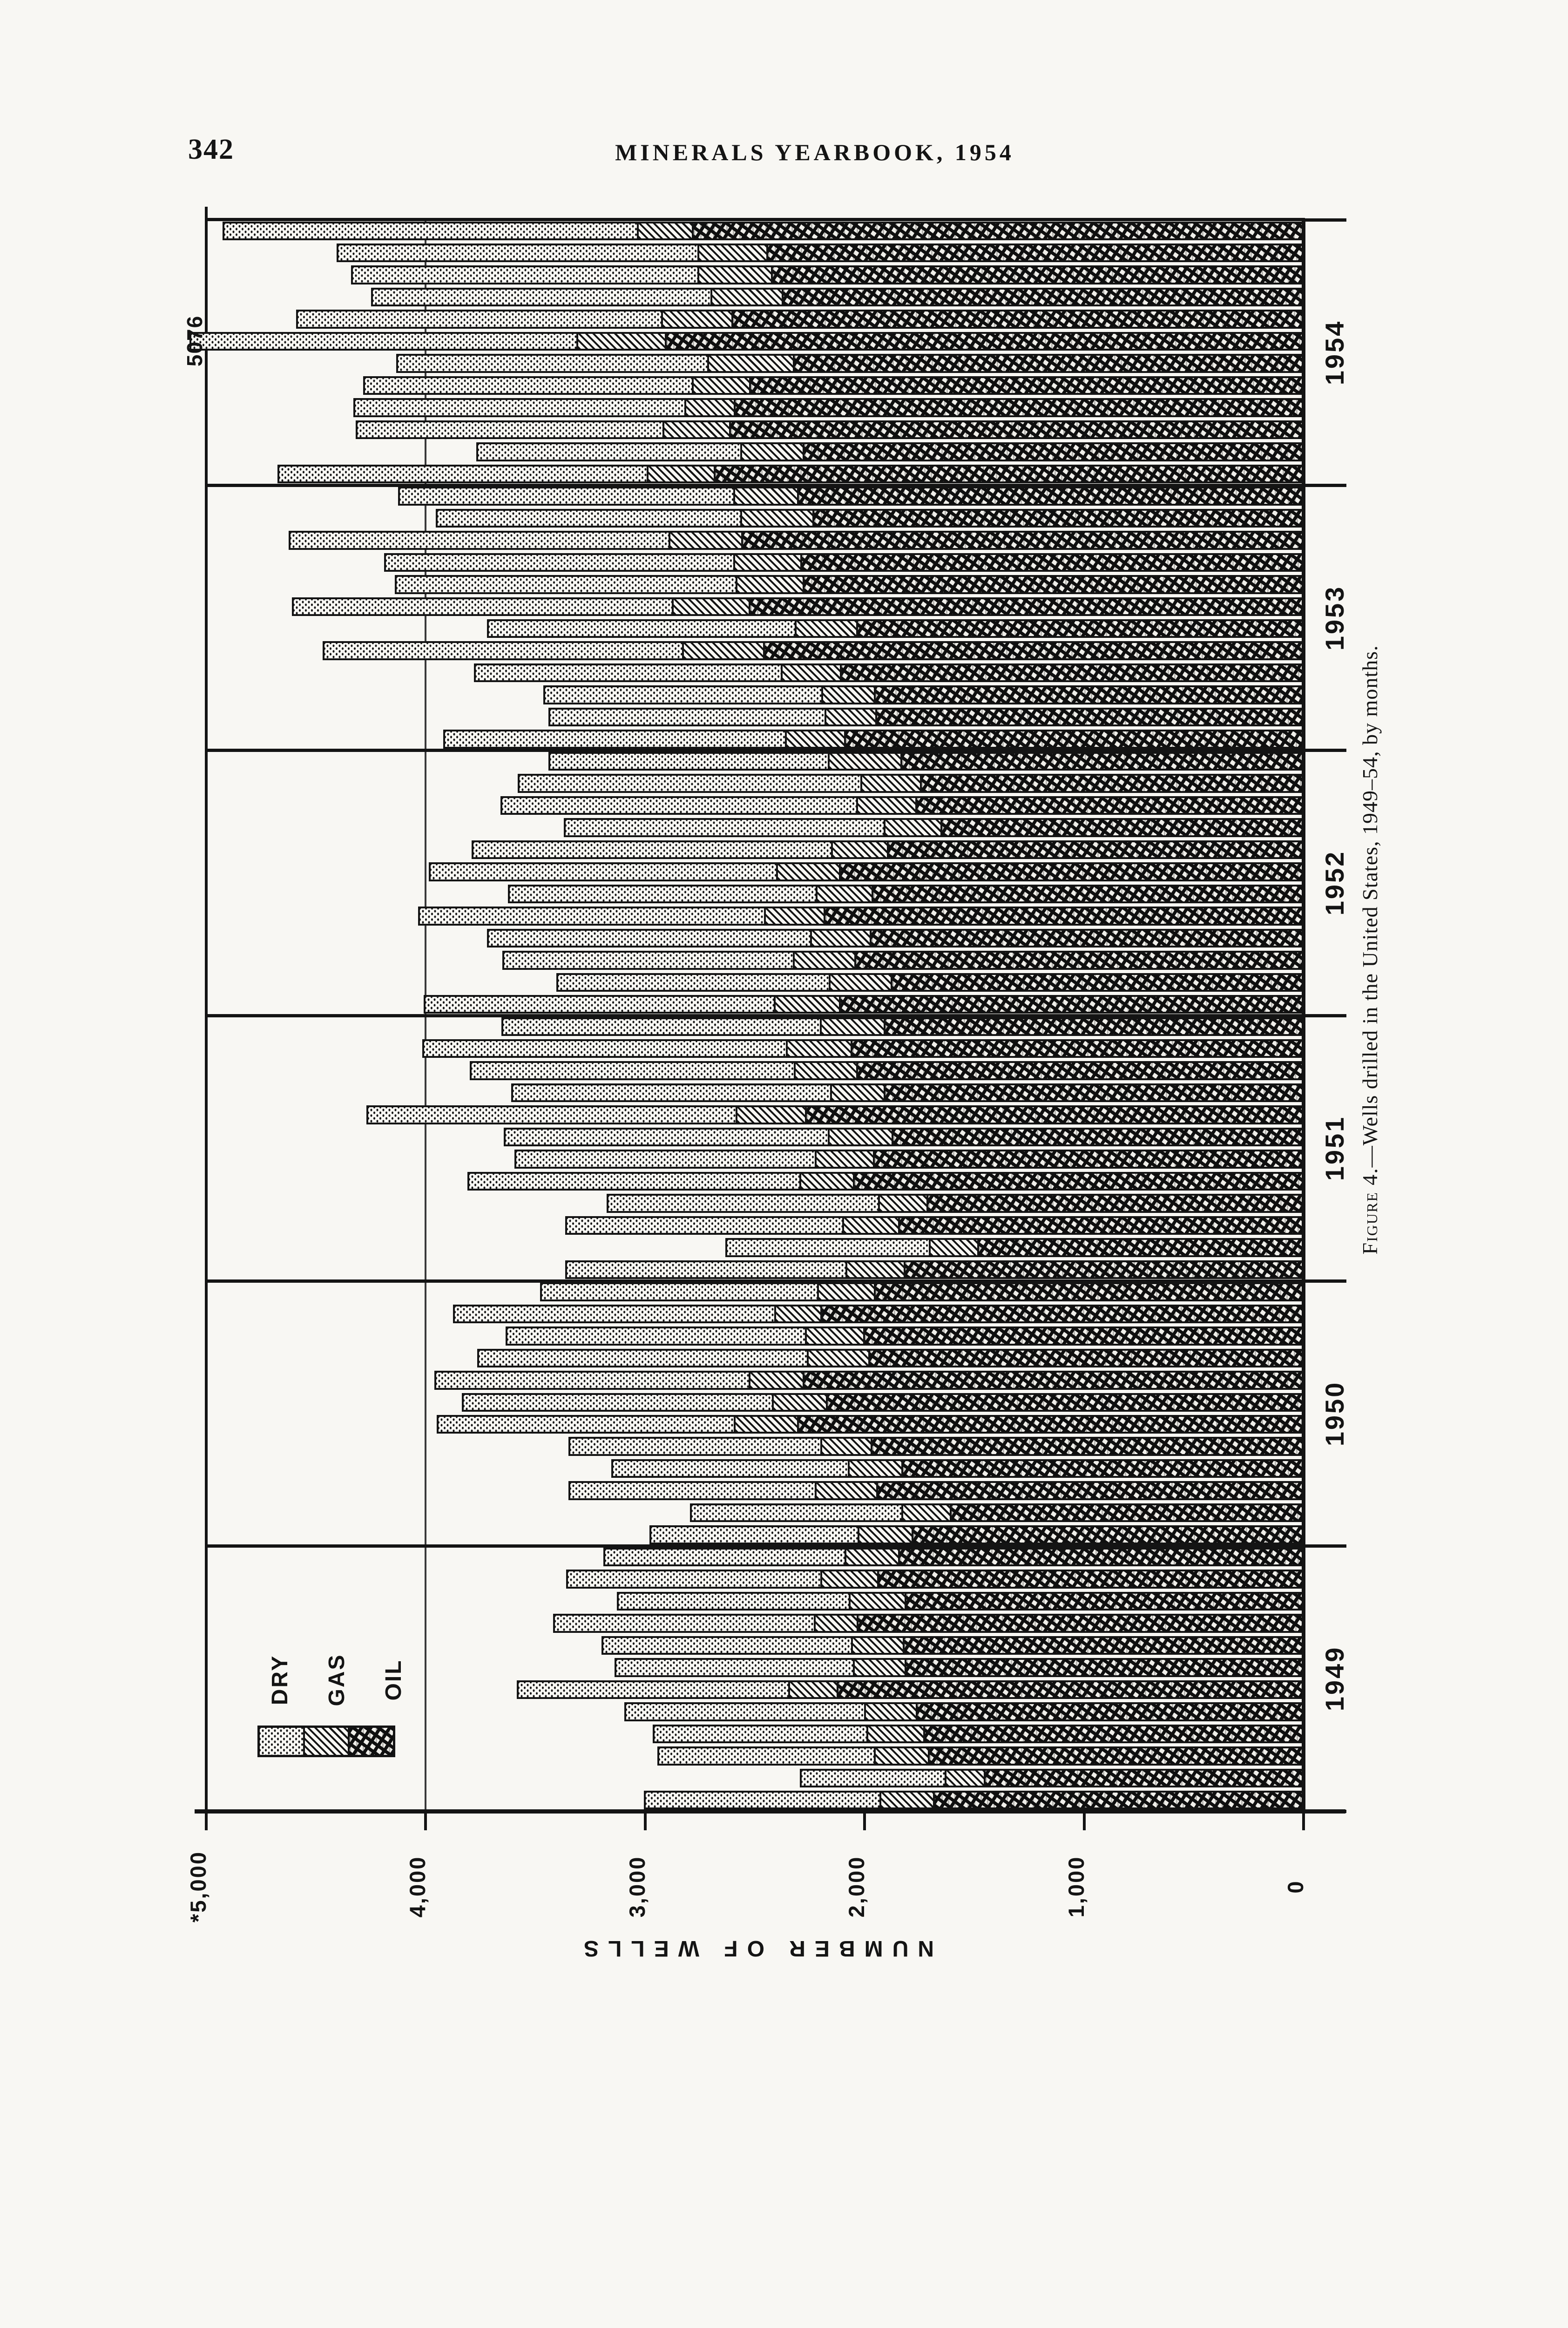 This screenshot has width=1568, height=2328. I want to click on bar-1949-Dec, so click(953, 1557).